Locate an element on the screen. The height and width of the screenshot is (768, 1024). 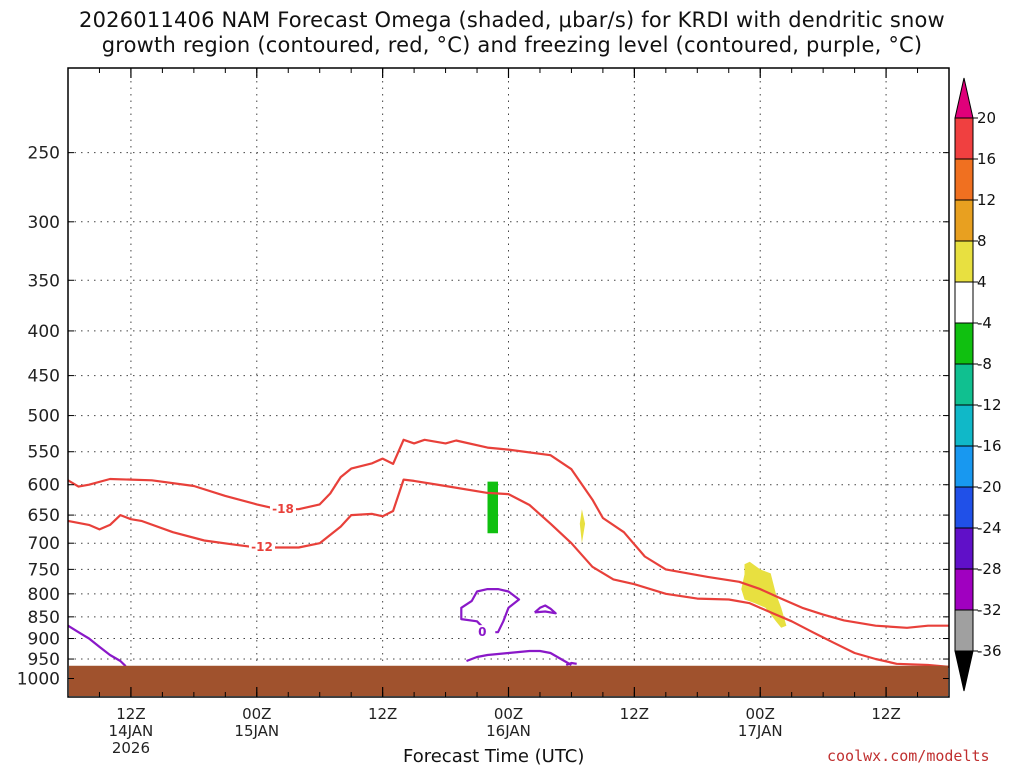
colorbar-label: 16 is located at coordinates (986, 159).